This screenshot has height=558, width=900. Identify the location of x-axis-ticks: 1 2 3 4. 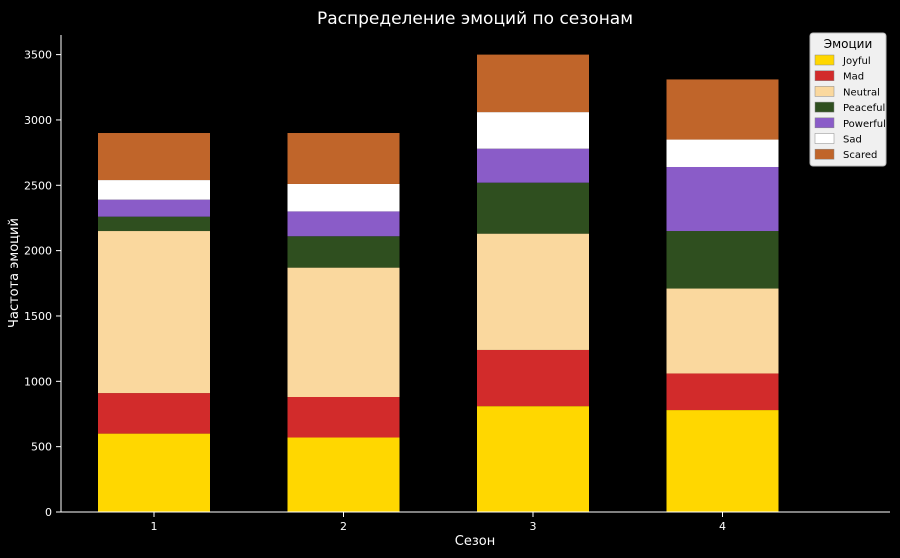
(438, 522).